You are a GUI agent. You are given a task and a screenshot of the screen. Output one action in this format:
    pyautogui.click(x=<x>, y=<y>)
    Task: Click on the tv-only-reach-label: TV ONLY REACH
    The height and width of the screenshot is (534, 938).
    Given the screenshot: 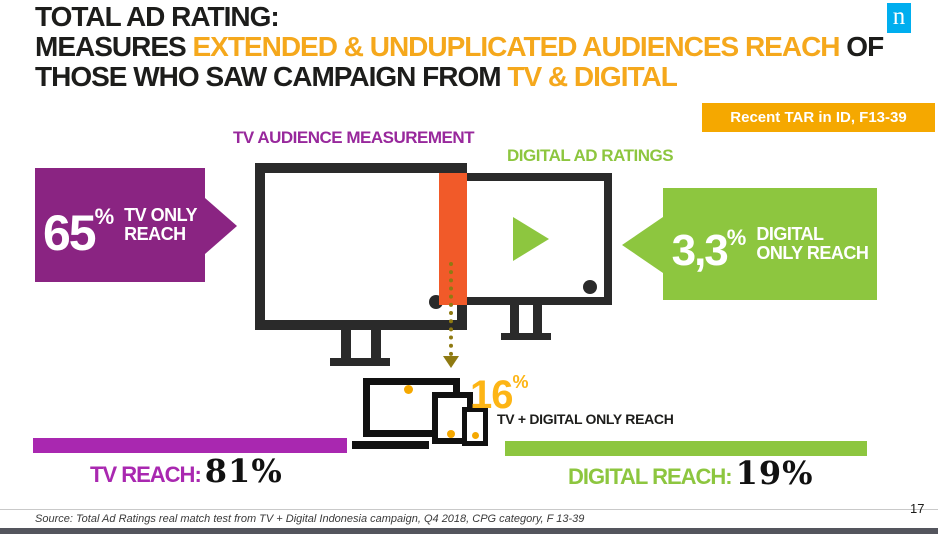 What is the action you would take?
    pyautogui.click(x=161, y=224)
    